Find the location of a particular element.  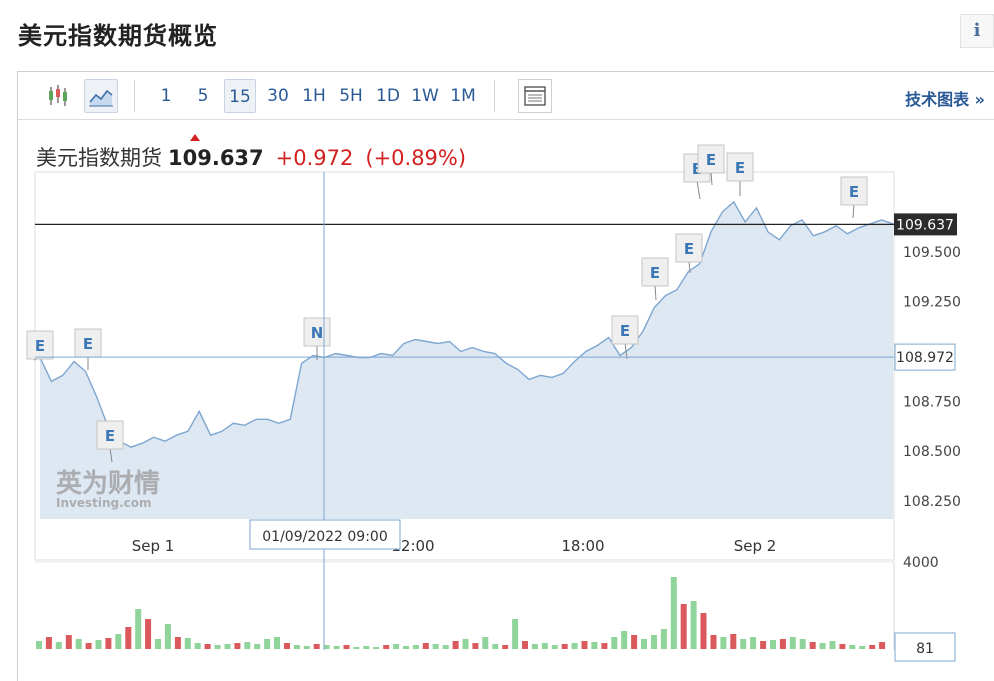

info-icon: i is located at coordinates (977, 31).